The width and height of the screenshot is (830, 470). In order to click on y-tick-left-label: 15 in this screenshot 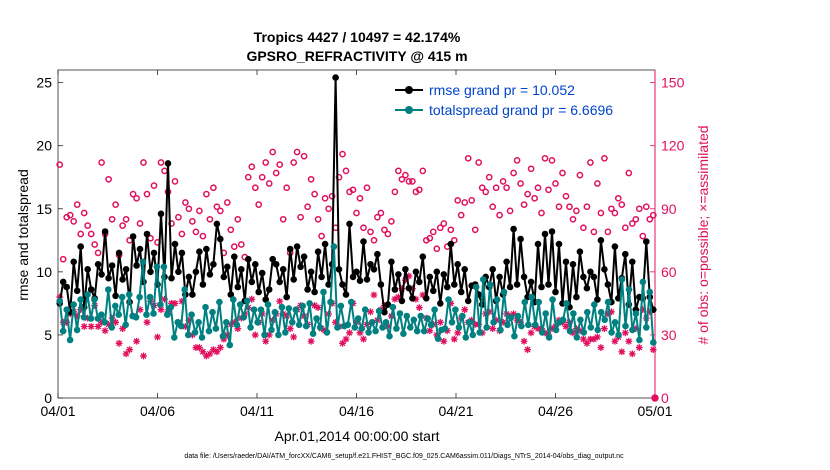, I will do `click(44, 209)`.